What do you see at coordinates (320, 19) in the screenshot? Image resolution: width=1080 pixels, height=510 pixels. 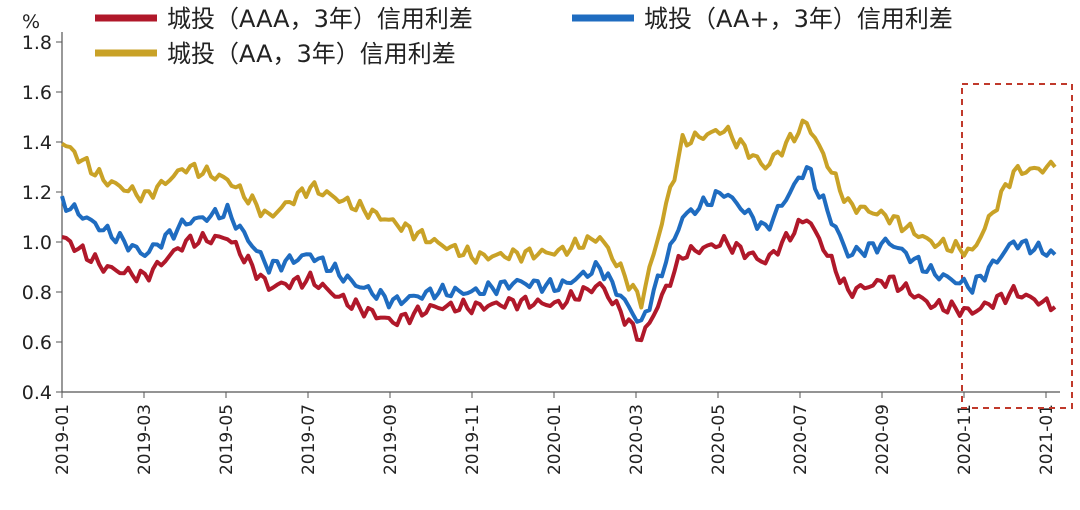 I see `legend-label: 城投（AAA，3年）信用利差` at bounding box center [320, 19].